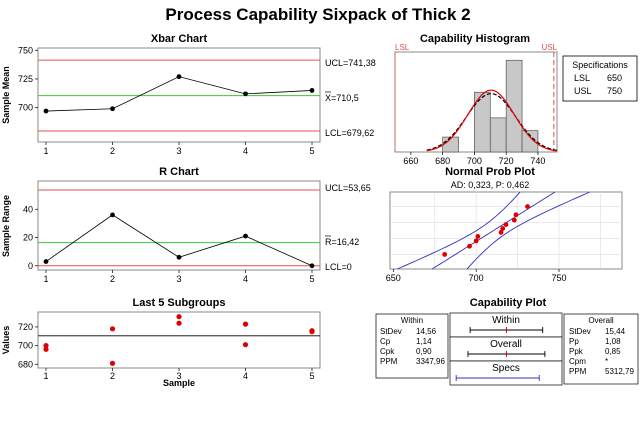 The width and height of the screenshot is (640, 425). What do you see at coordinates (311, 279) in the screenshot?
I see `rchart-xtick-label: 5` at bounding box center [311, 279].